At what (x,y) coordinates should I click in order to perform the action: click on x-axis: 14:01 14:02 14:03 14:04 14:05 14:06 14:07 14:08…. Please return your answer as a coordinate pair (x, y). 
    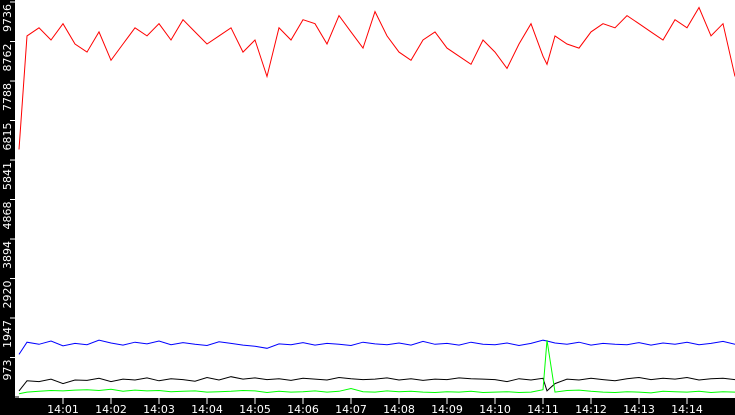
    Looking at the image, I should click on (367, 406).